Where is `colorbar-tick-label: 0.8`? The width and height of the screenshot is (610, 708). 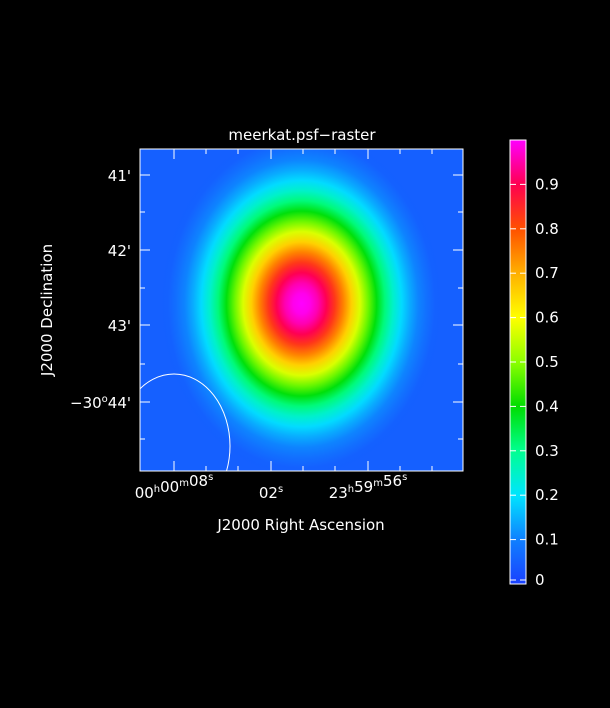
colorbar-tick-label: 0.8 is located at coordinates (547, 229).